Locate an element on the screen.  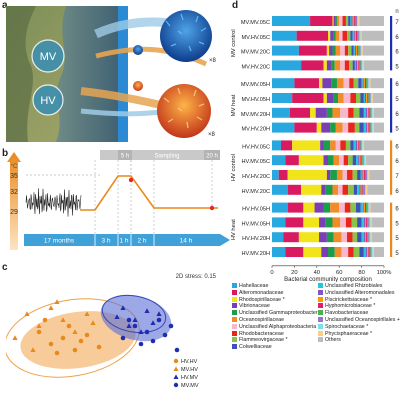
row-label: HV.HV.20H is located at coordinates (256, 239).